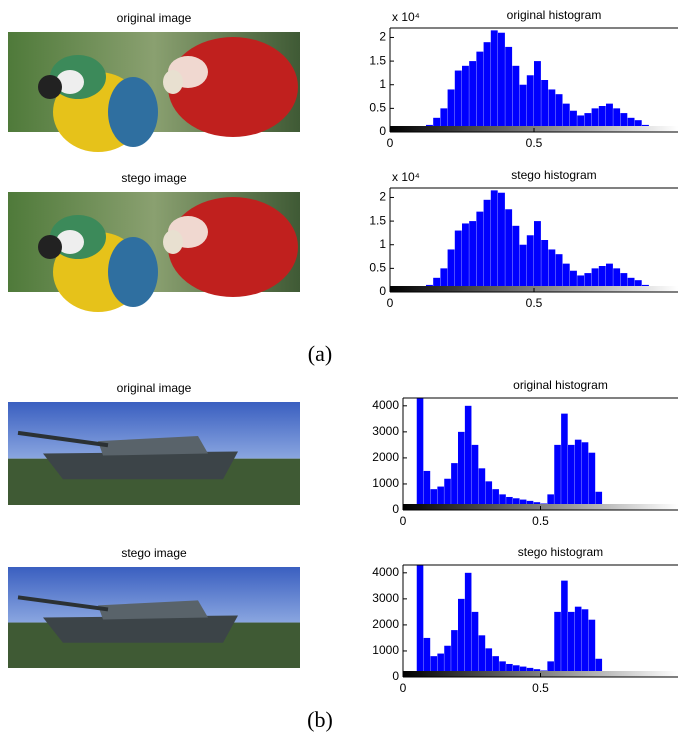  Describe the element at coordinates (133, 112) in the screenshot. I see `parrot-wing` at that location.